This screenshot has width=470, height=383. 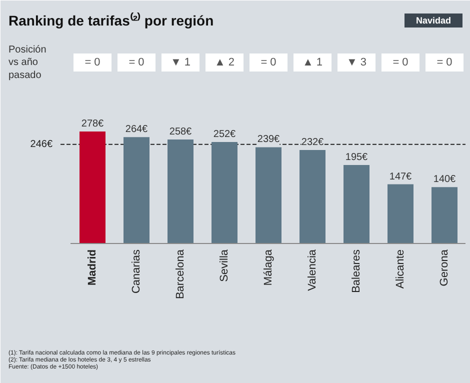 I want to click on text: ▲ 1, so click(x=312, y=62).